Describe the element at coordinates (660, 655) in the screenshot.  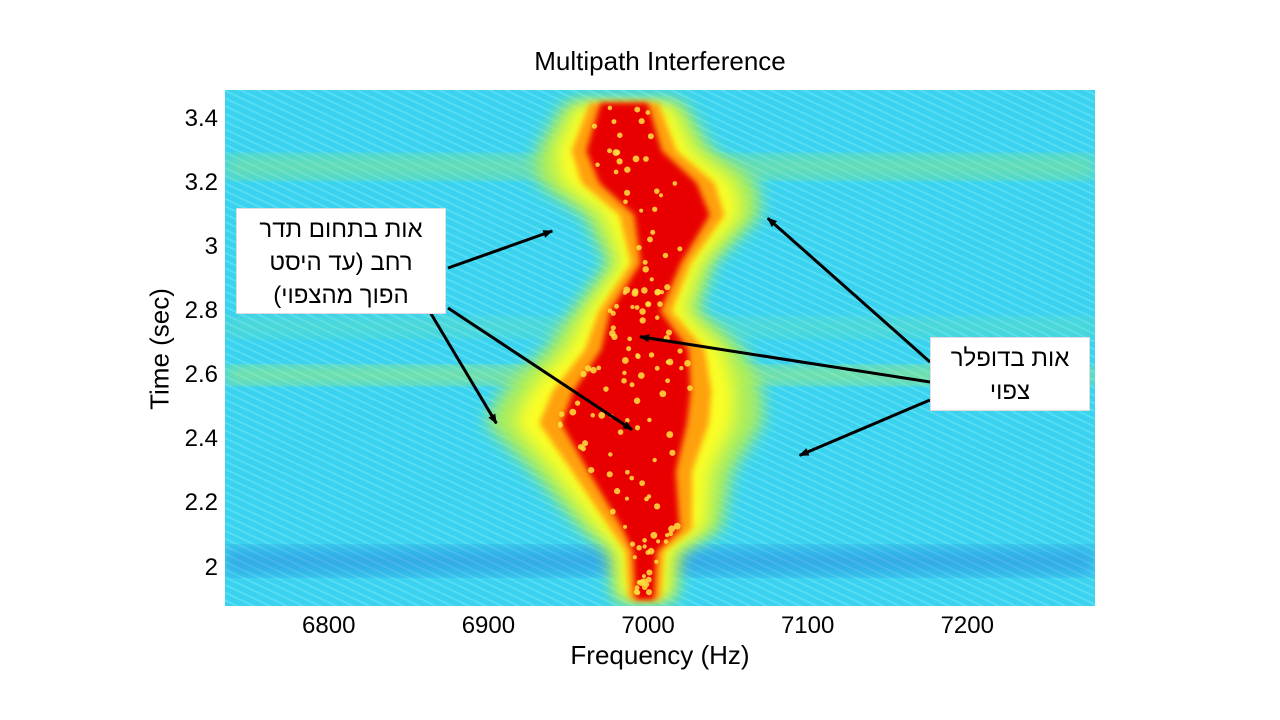
I see `x-axis-label: Frequency (Hz)` at that location.